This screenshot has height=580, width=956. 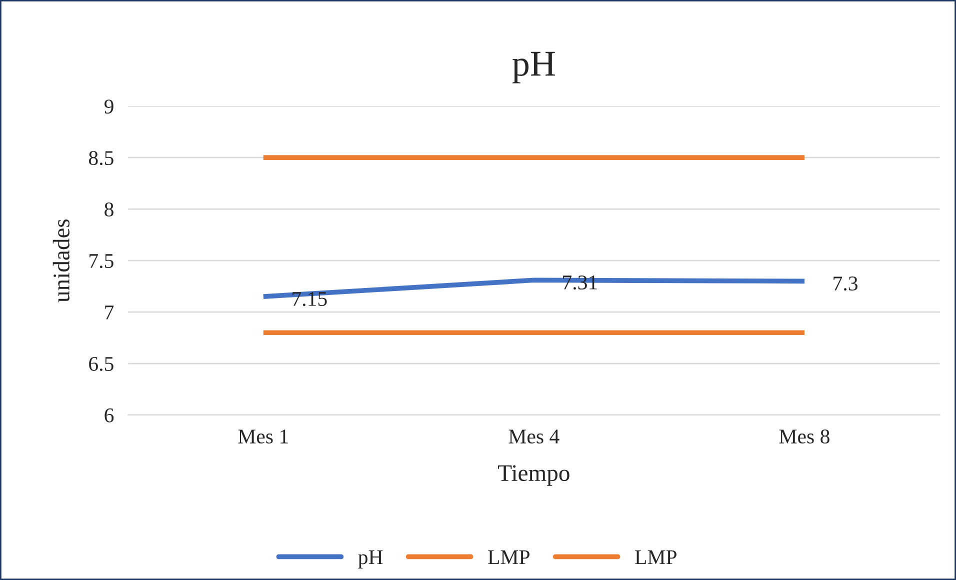 What do you see at coordinates (109, 313) in the screenshot?
I see `y-tick-label: 7` at bounding box center [109, 313].